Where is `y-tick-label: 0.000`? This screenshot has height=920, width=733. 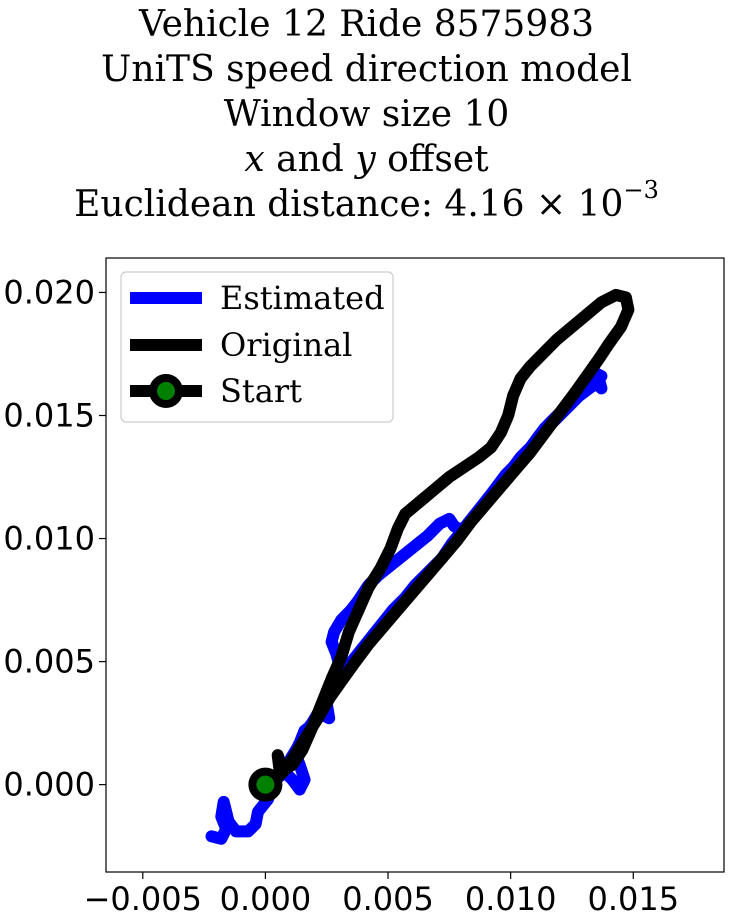
y-tick-label: 0.000 is located at coordinates (49, 785).